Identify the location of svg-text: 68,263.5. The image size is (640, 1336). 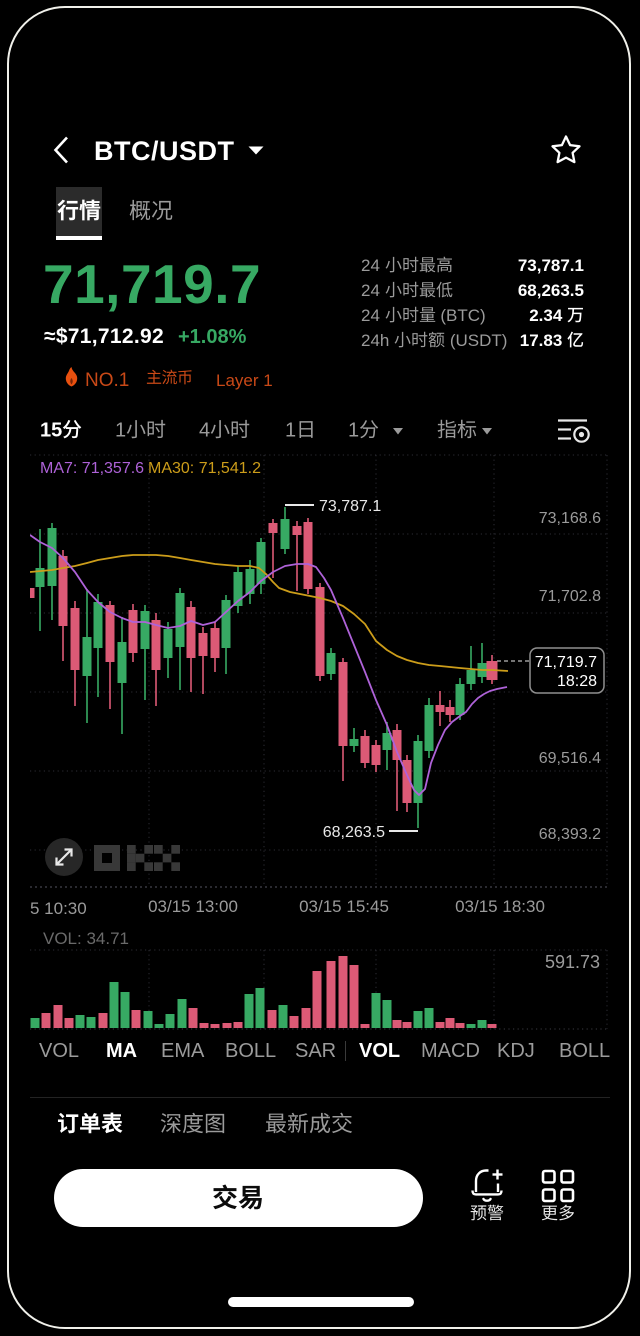
(354, 832).